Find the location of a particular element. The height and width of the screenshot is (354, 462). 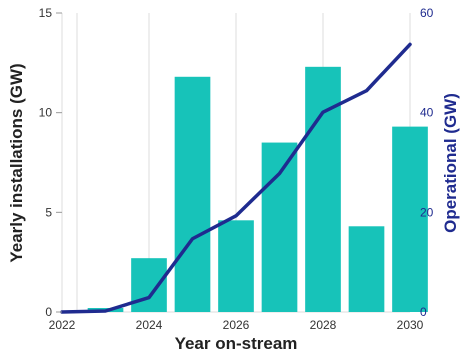

y-left-tick-label: 15 is located at coordinates (46, 13).